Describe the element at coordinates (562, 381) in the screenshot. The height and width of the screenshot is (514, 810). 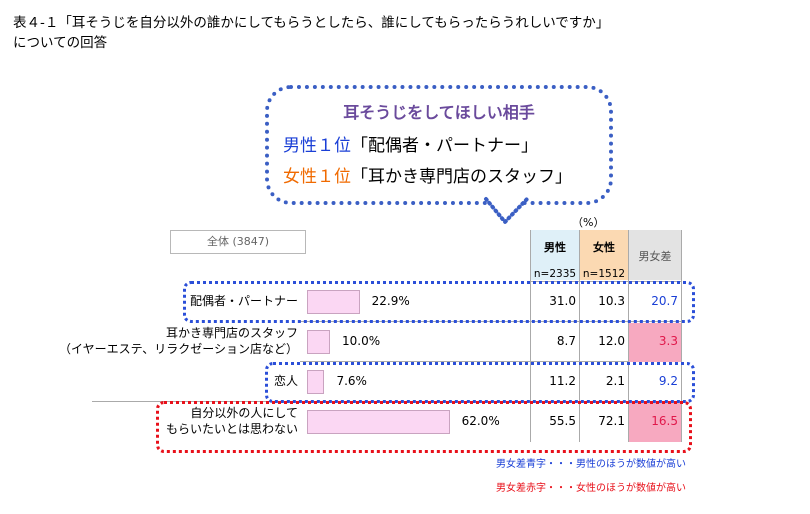
I see `male-value: 11.2` at that location.